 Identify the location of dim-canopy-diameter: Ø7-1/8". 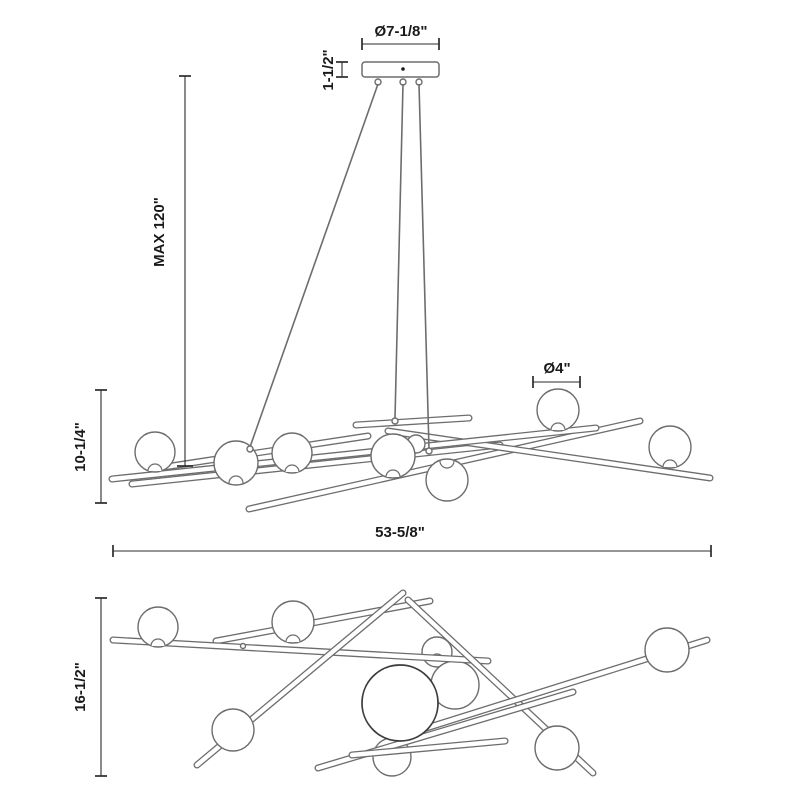
(400, 36).